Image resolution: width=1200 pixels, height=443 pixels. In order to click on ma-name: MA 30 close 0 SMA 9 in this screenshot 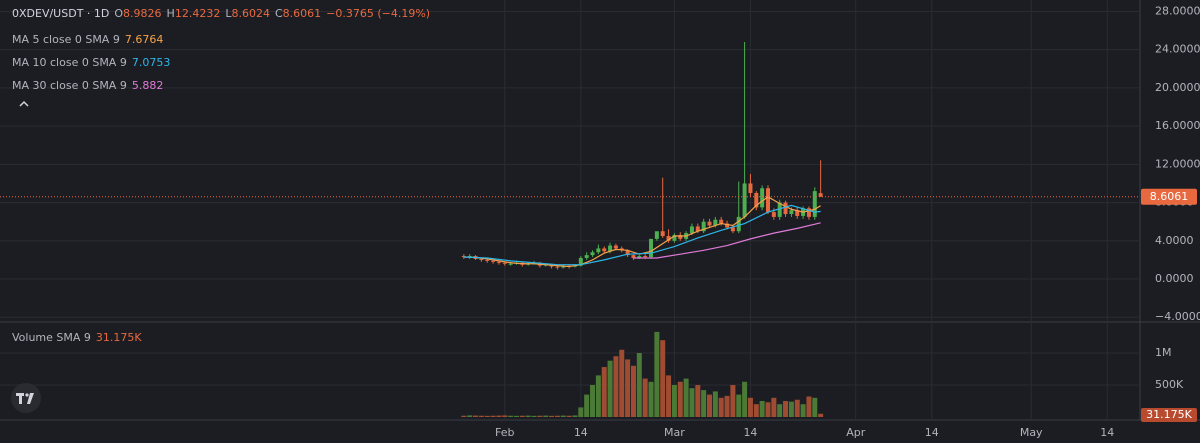, I will do `click(69, 85)`.